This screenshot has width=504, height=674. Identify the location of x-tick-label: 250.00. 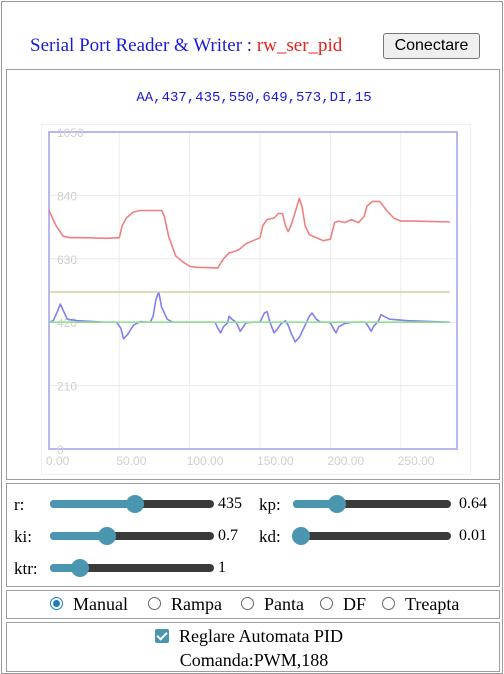
(416, 461).